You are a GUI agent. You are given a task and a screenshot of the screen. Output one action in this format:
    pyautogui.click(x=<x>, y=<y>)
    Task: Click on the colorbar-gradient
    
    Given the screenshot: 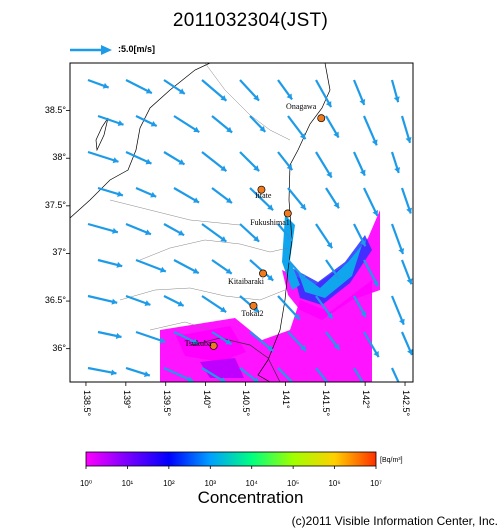 What is the action you would take?
    pyautogui.click(x=231, y=459)
    